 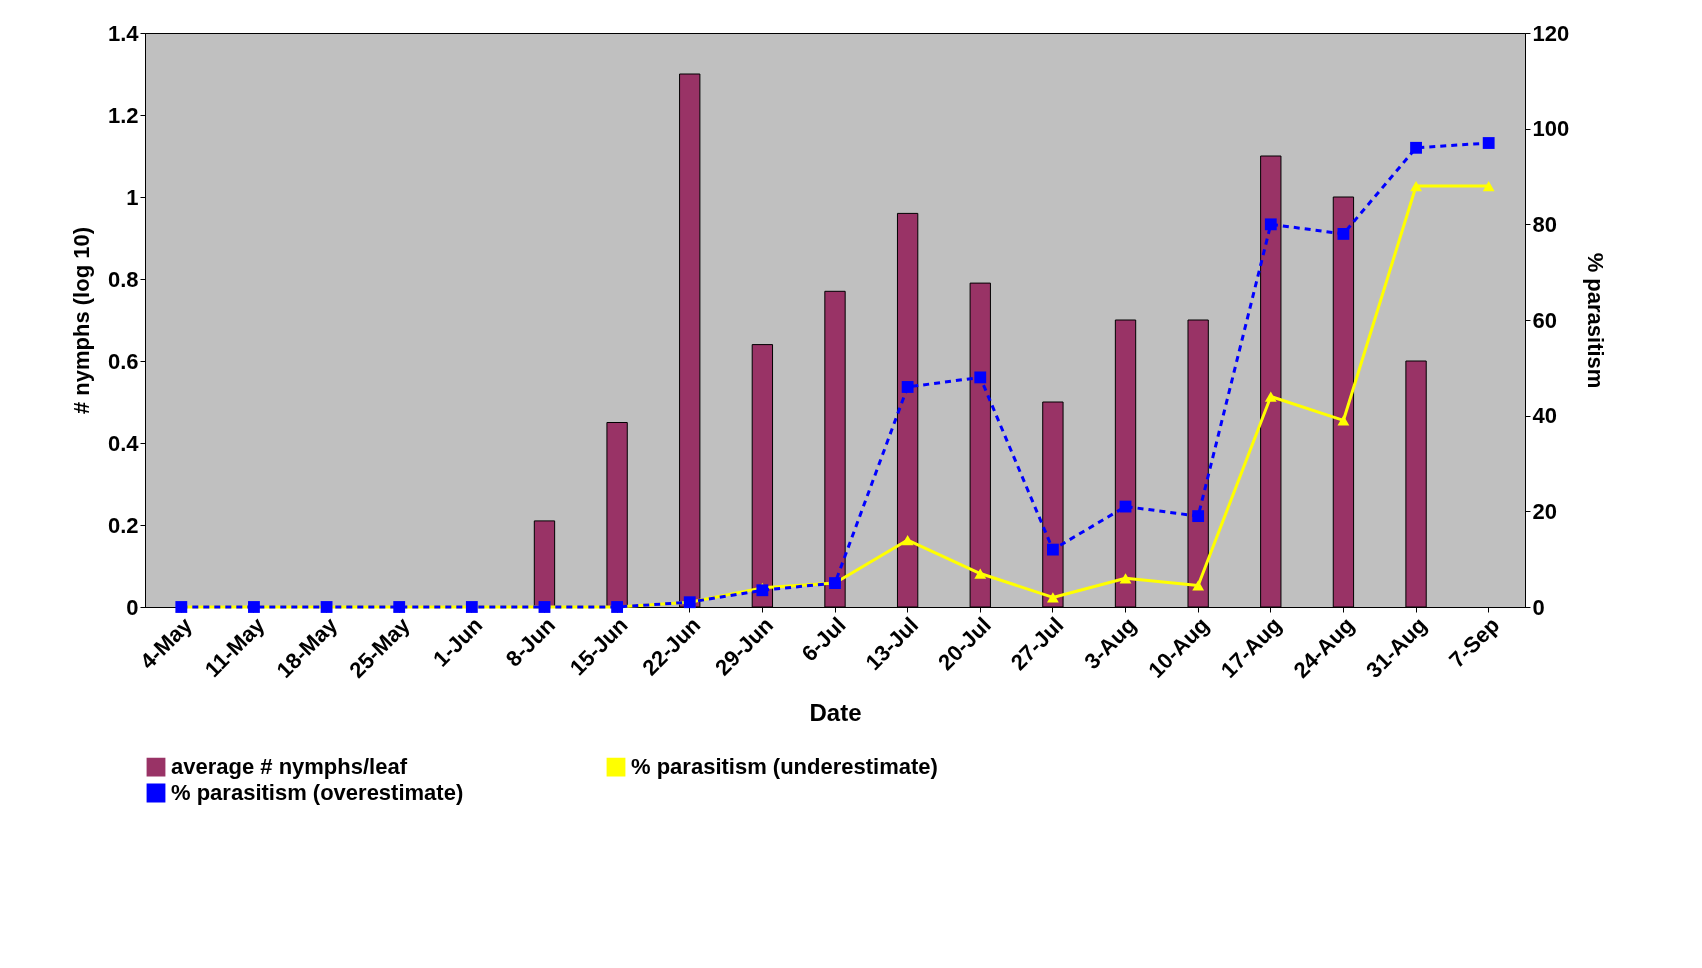 What do you see at coordinates (1551, 33) in the screenshot?
I see `y2-tick-label: 120` at bounding box center [1551, 33].